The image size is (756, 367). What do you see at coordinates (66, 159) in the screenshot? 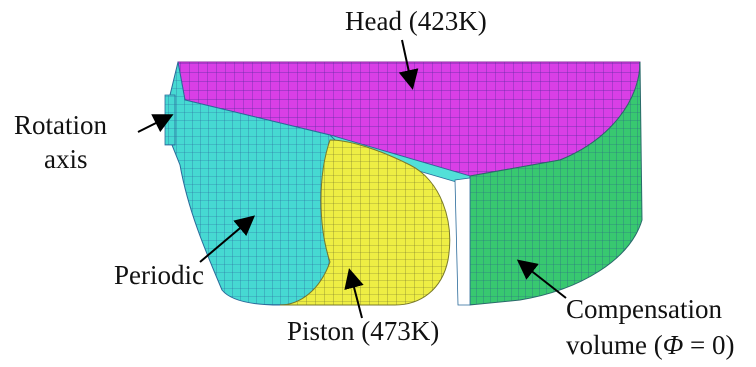
I see `rotation-axis-label-line2: axis` at bounding box center [66, 159].